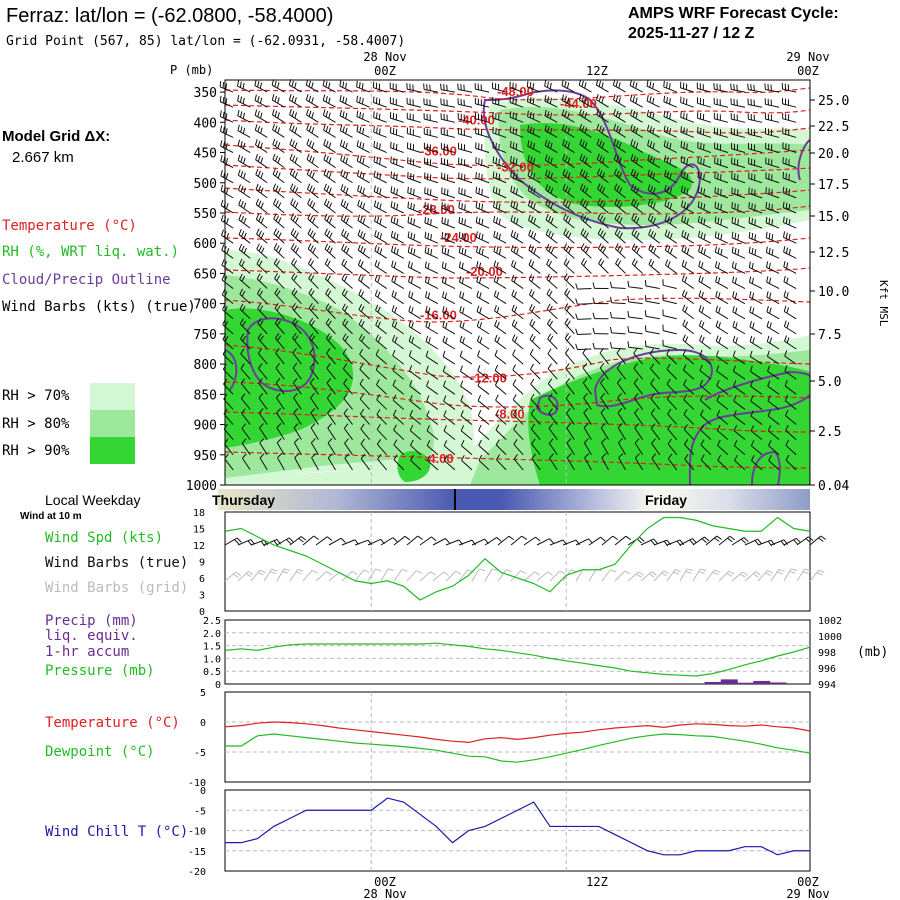  I want to click on pressure-tick-label: 994, so click(827, 685).